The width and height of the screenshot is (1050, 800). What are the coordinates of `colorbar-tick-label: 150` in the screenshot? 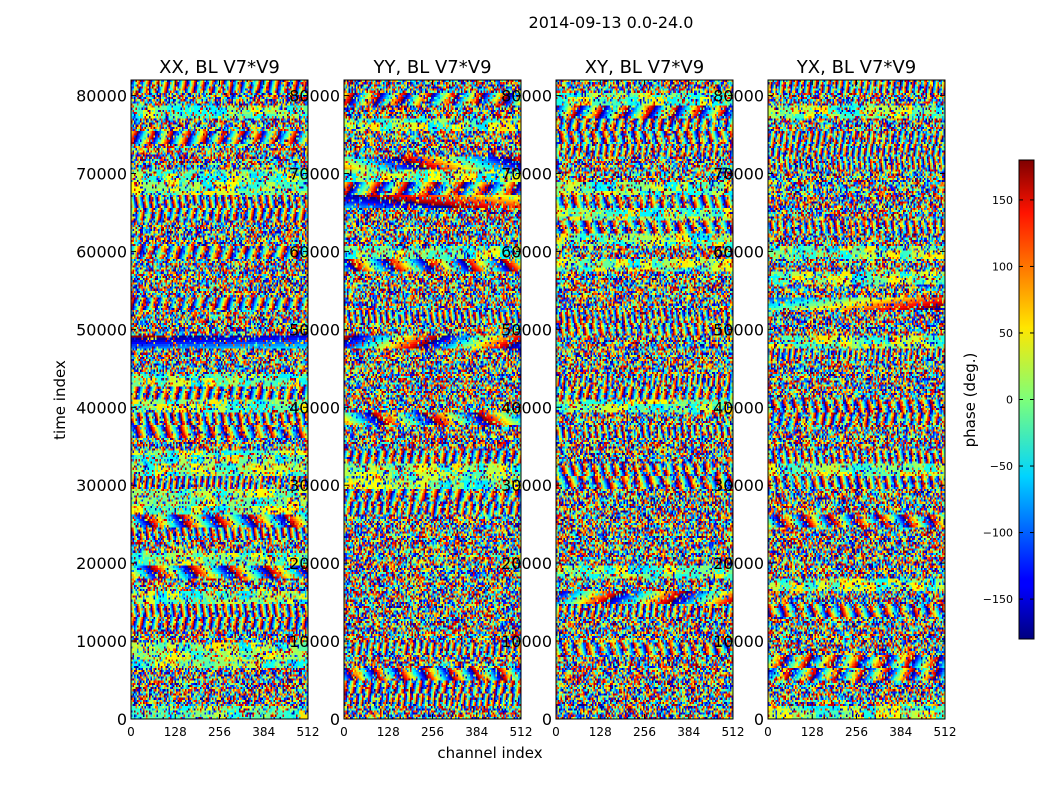 It's located at (1002, 200).